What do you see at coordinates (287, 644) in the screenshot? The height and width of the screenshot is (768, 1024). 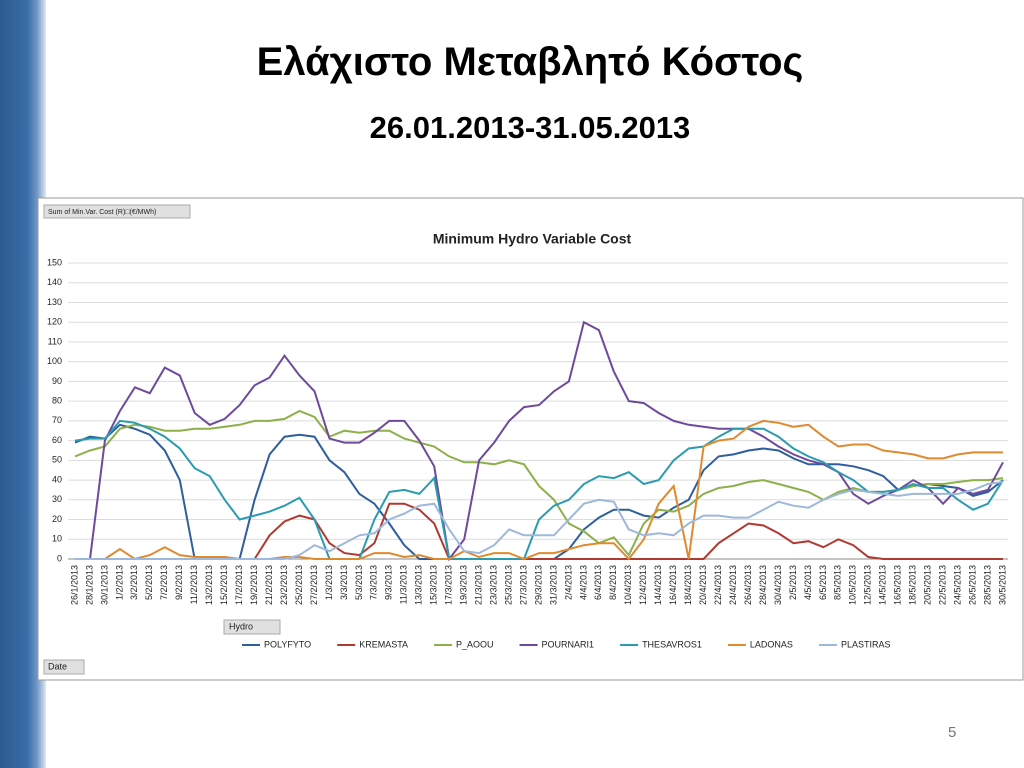 I see `legend-label: POLYFYTO` at bounding box center [287, 644].